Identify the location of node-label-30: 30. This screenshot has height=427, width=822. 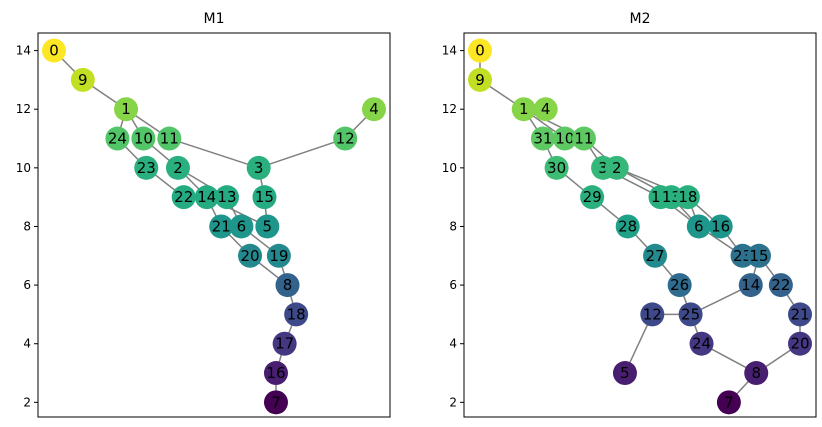
(556, 168).